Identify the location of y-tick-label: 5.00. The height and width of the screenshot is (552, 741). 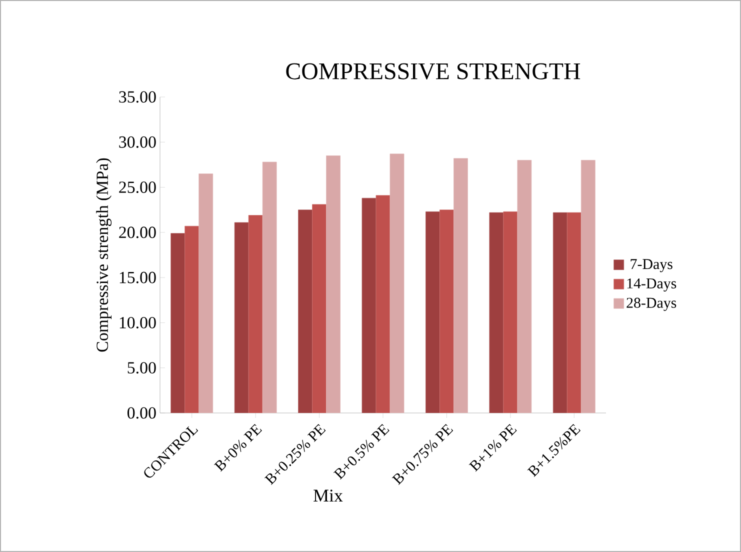
(142, 368).